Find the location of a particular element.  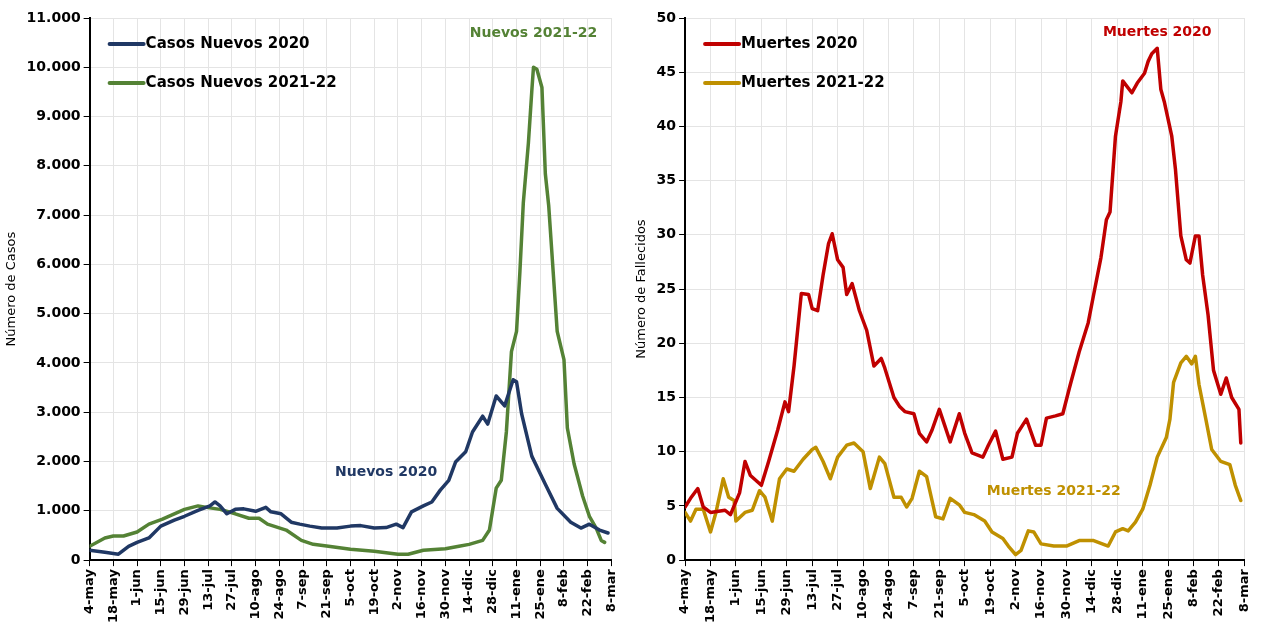

y-tick-label: 11.000 is located at coordinates (53, 16).